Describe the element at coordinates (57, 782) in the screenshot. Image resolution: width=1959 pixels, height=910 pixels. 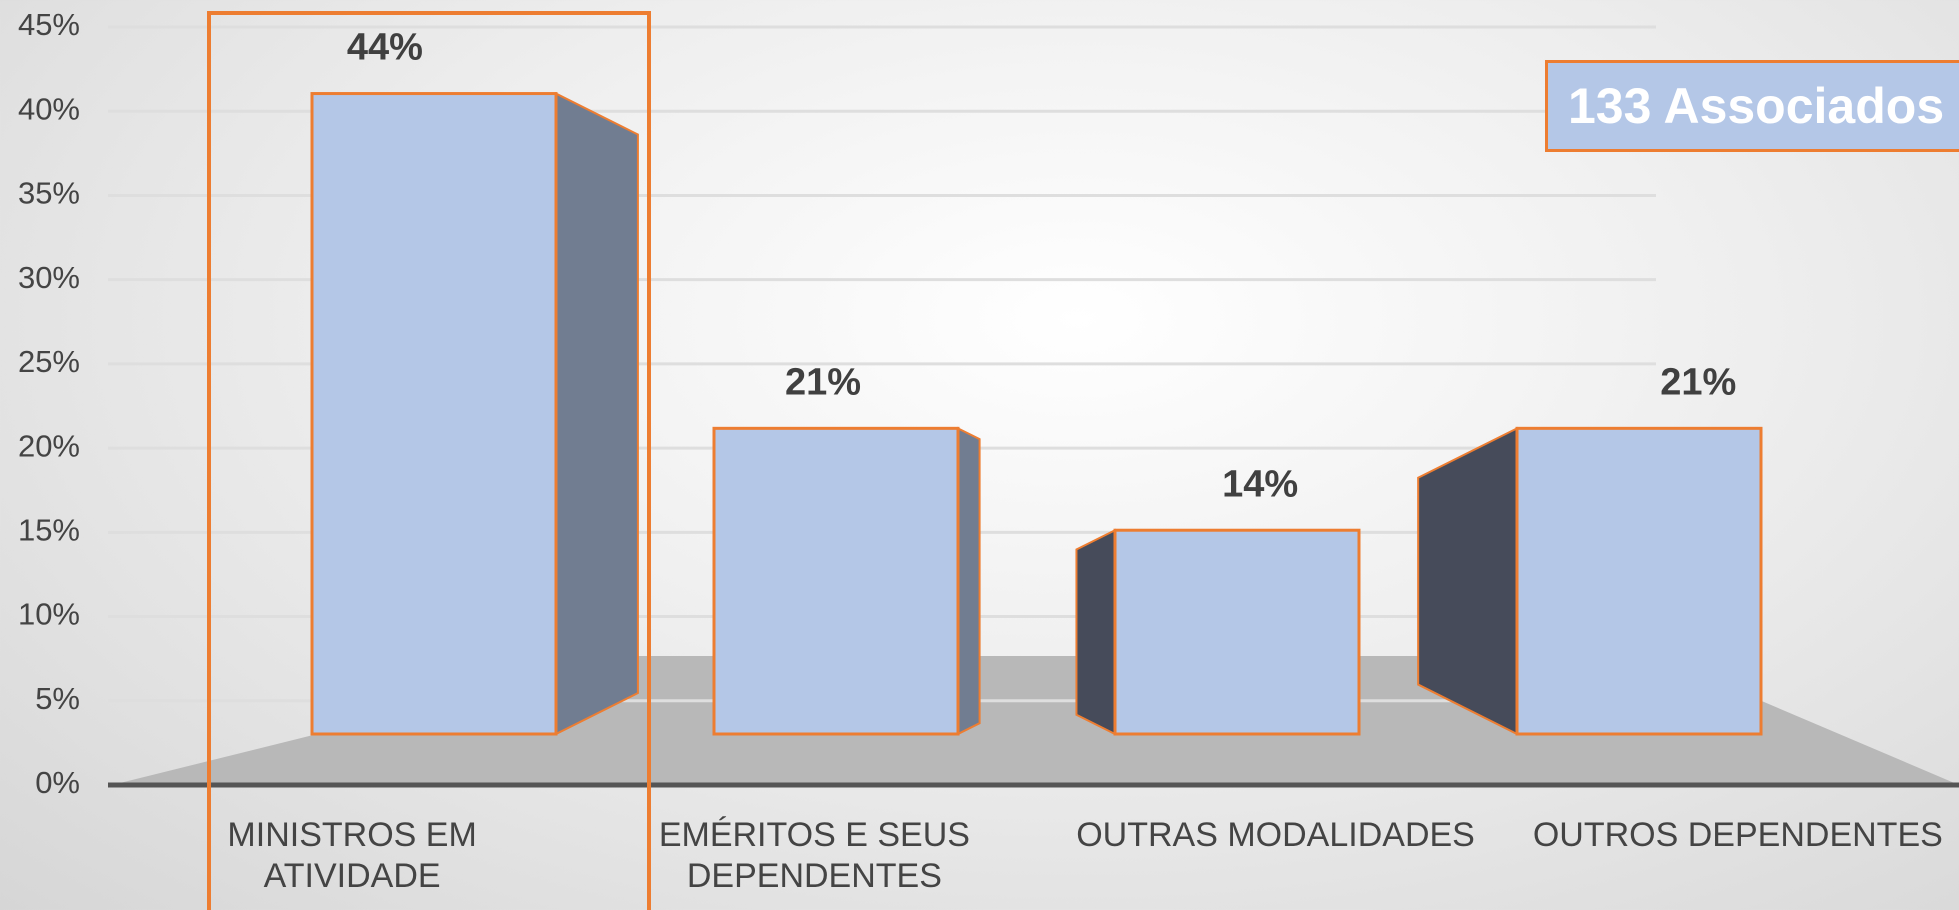
I see `y-tick-label: 0%` at that location.